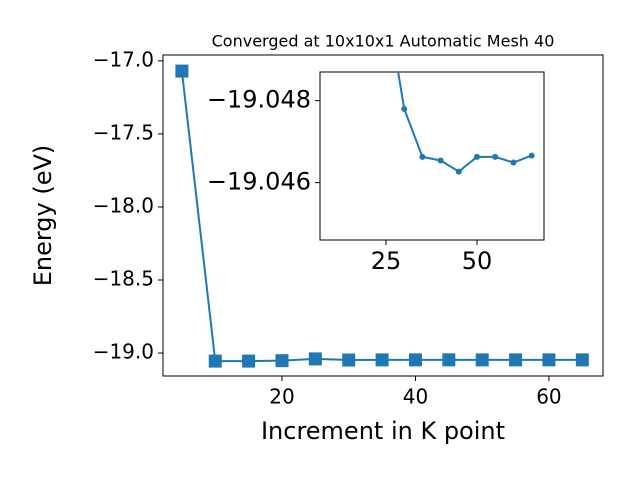  I want to click on x-axis-label: Increment in K point, so click(383, 431).